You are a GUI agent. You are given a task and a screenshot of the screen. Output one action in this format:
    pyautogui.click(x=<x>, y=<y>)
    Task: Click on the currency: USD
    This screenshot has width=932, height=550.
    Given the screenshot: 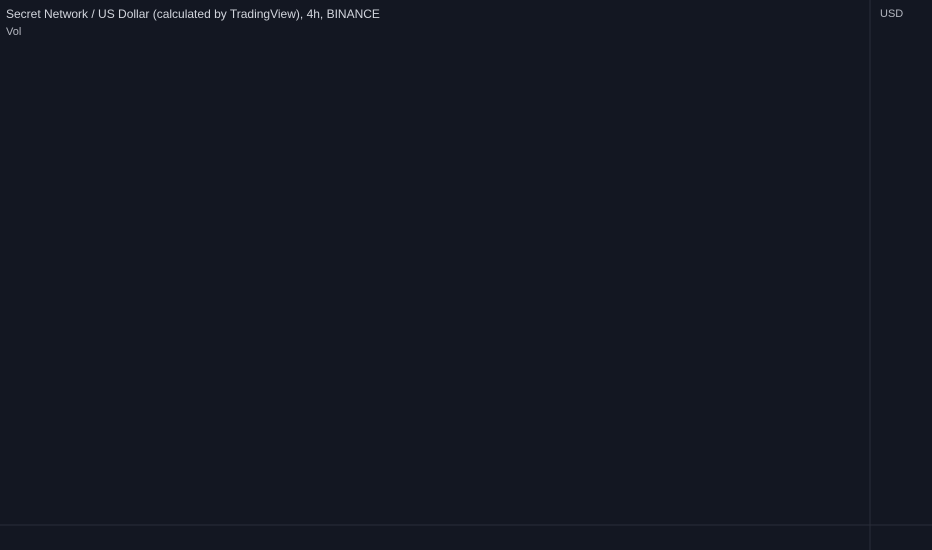 What is the action you would take?
    pyautogui.click(x=891, y=14)
    